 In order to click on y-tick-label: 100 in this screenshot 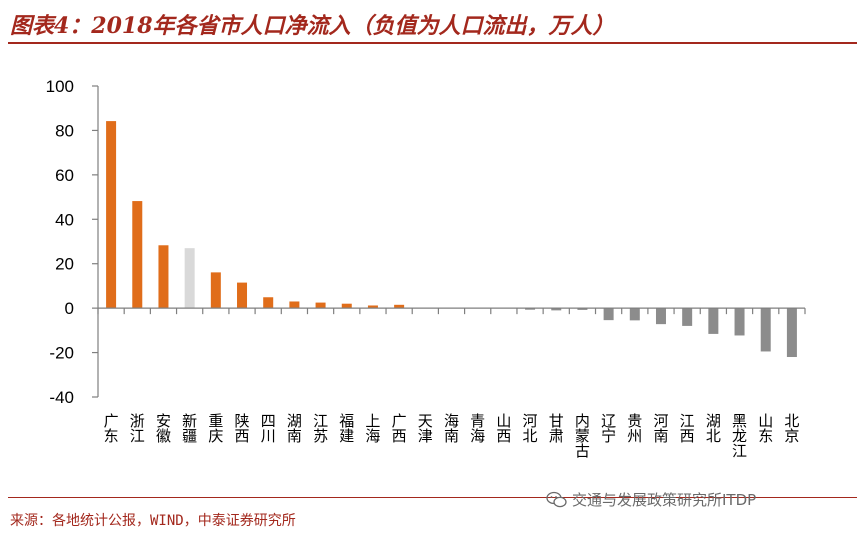, I will do `click(60, 86)`.